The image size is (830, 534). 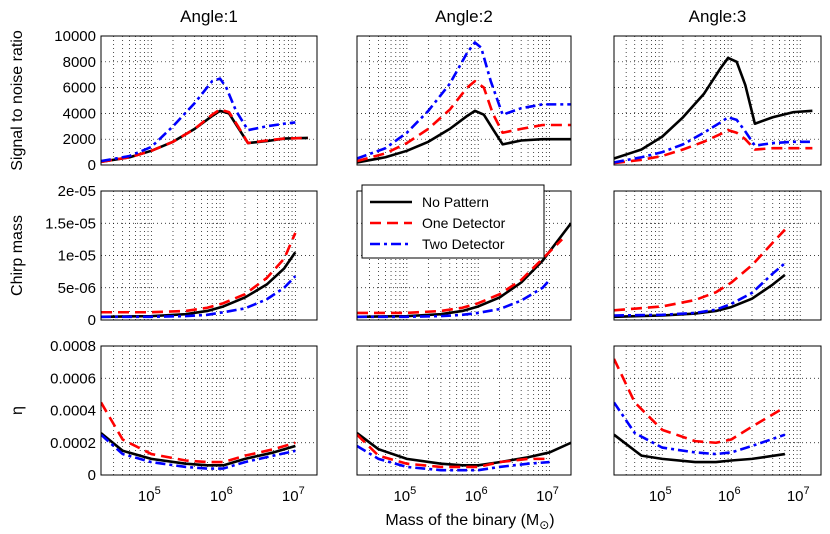 I want to click on y-tick-label: 1e-05, so click(x=77, y=256).